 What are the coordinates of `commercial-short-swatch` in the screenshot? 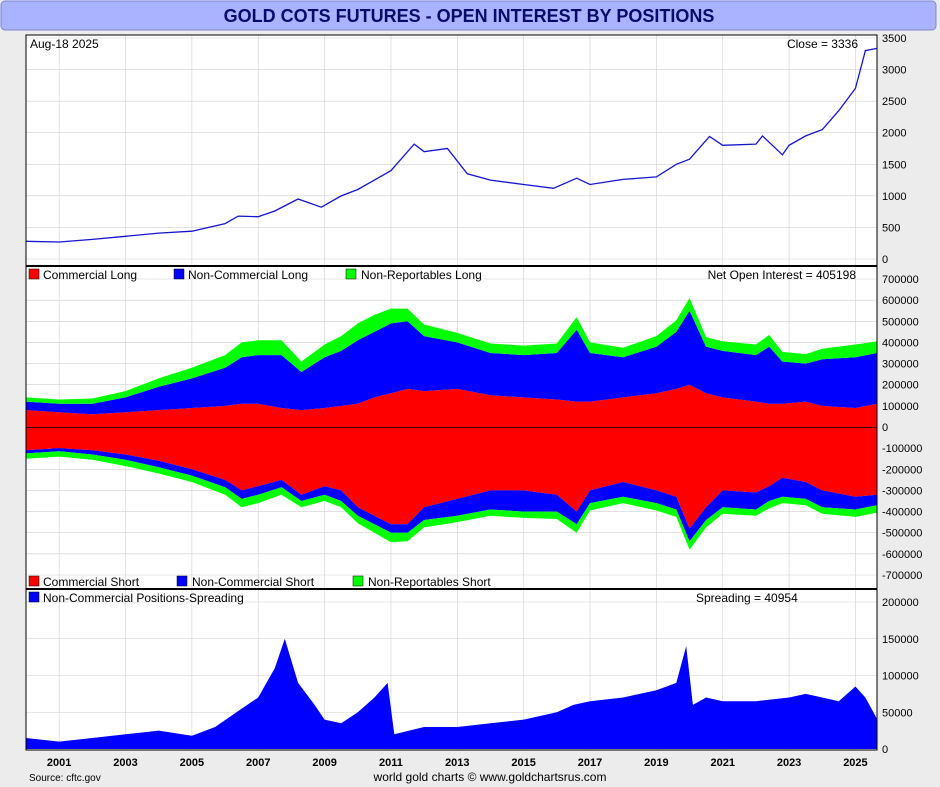 It's located at (34, 581).